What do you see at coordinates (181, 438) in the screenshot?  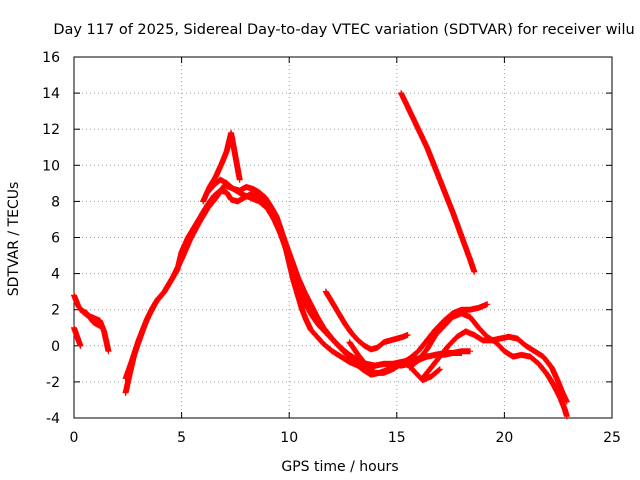 I see `x-tick-label: 5` at bounding box center [181, 438].